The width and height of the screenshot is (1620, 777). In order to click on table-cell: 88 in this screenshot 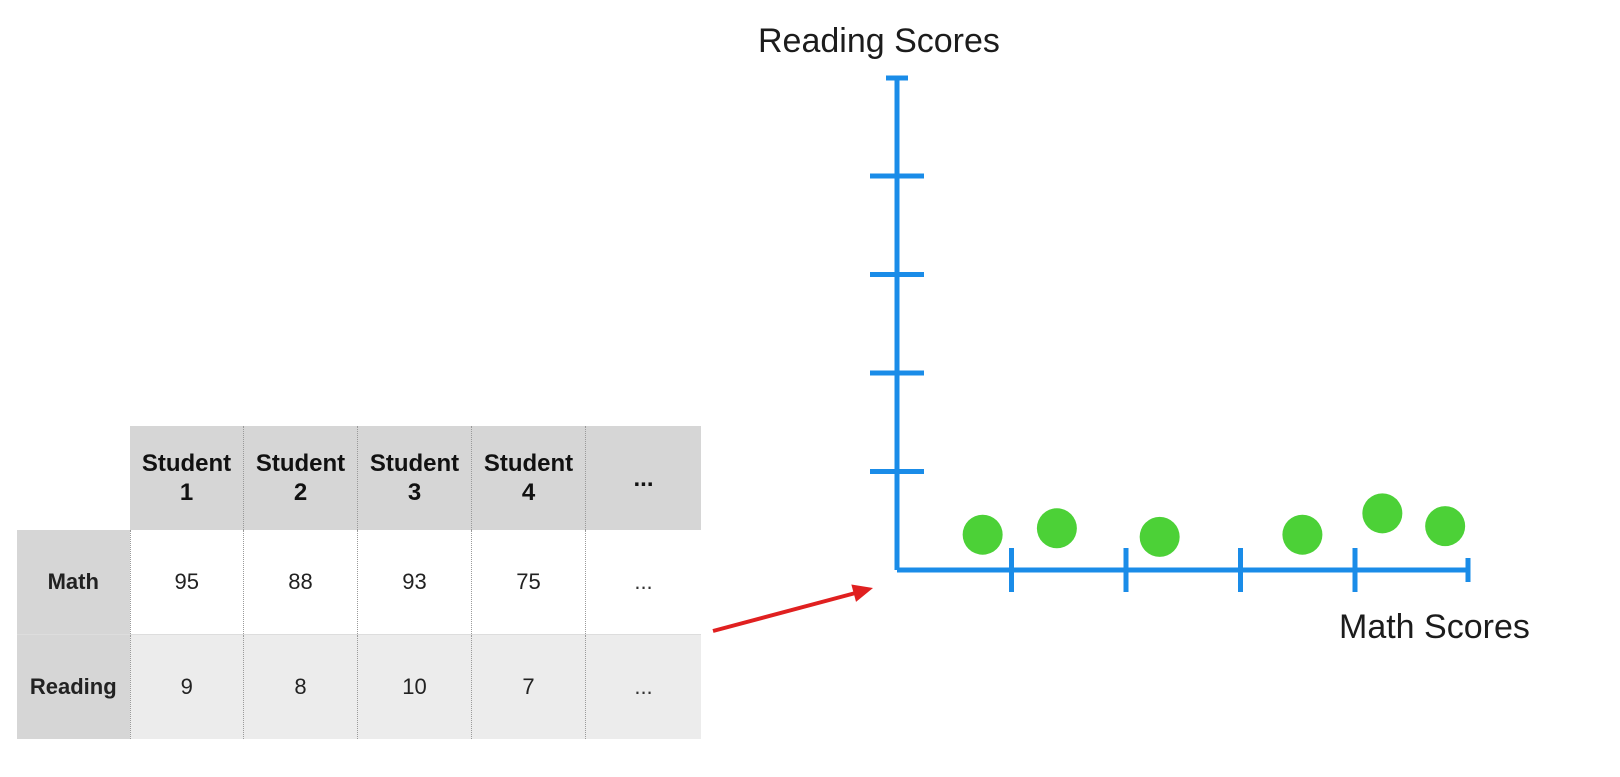, I will do `click(300, 582)`.